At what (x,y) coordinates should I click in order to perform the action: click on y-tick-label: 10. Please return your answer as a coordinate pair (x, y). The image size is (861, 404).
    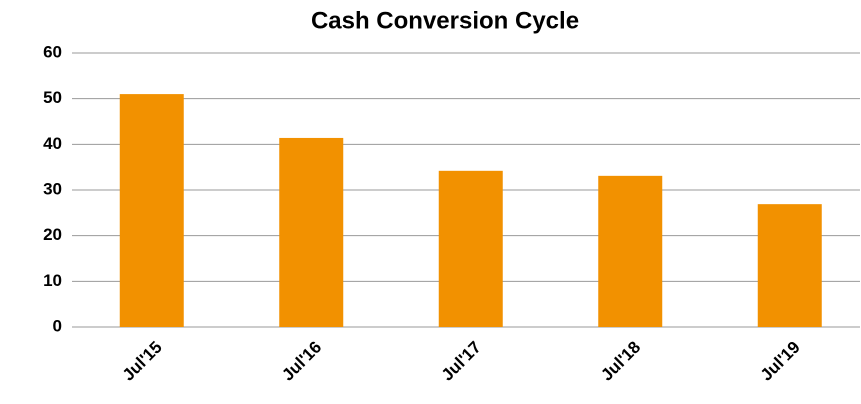
    Looking at the image, I should click on (52, 280).